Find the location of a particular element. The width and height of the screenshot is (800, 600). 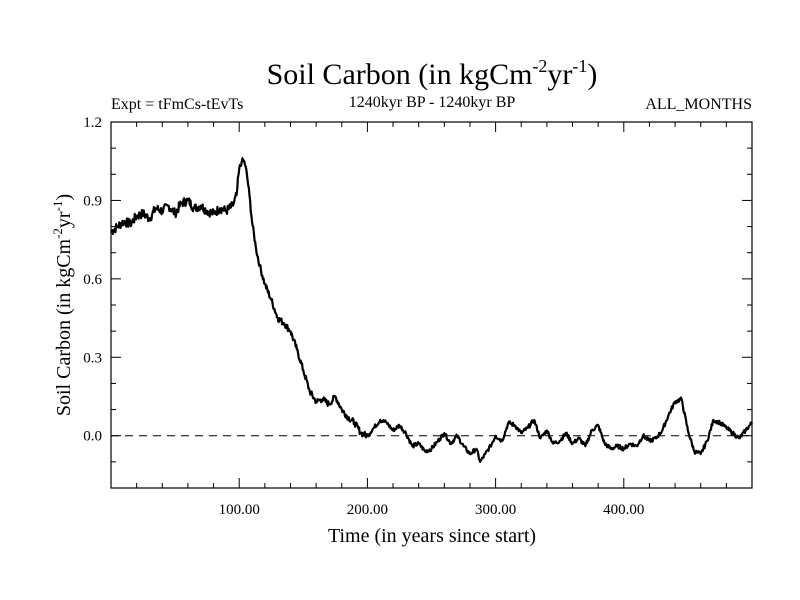

ylabel-text-end: ) is located at coordinates (64, 197).